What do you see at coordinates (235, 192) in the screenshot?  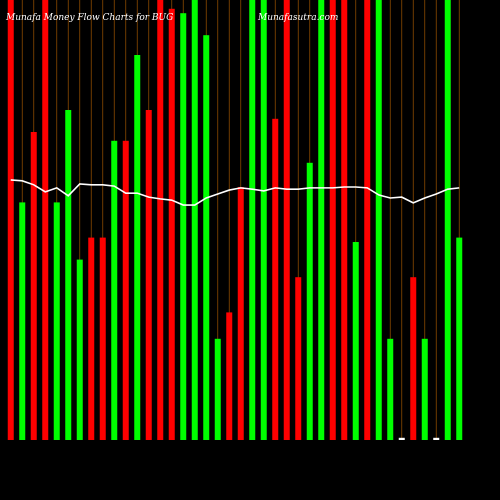 I see `line` at bounding box center [235, 192].